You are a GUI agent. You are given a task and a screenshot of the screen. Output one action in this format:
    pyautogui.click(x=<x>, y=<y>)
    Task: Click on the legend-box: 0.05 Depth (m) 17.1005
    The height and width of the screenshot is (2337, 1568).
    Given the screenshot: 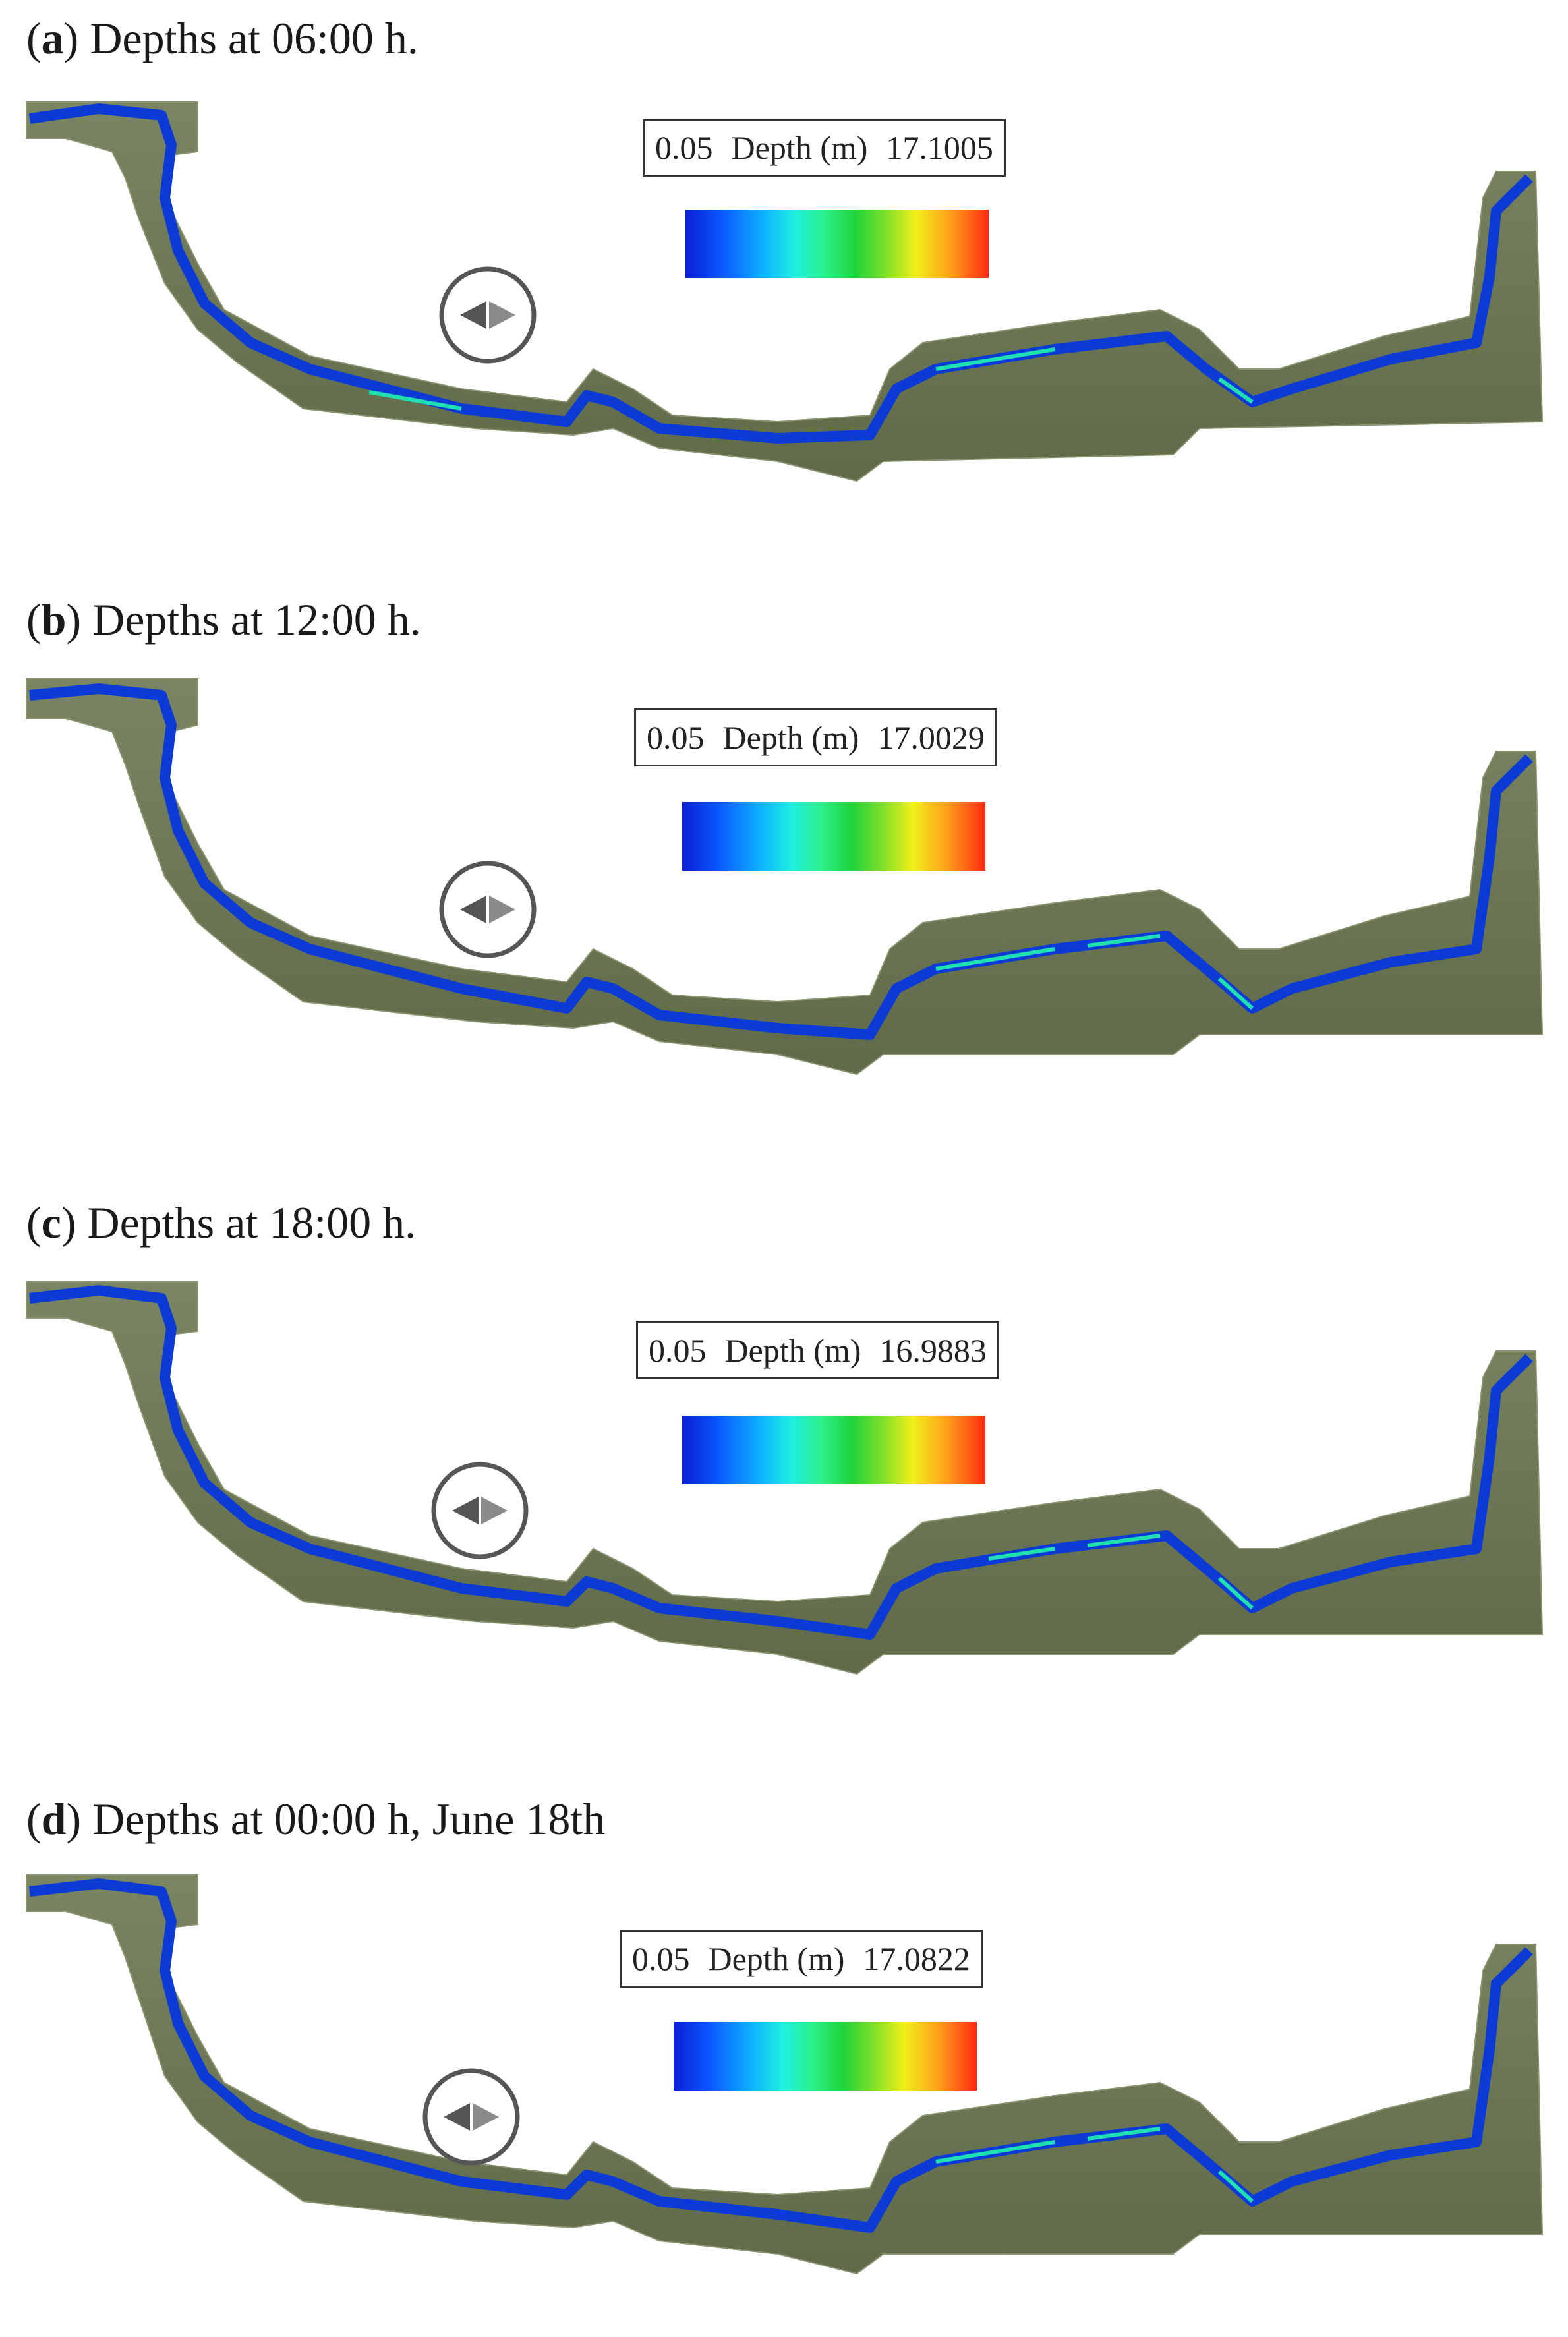 What is the action you would take?
    pyautogui.click(x=824, y=148)
    